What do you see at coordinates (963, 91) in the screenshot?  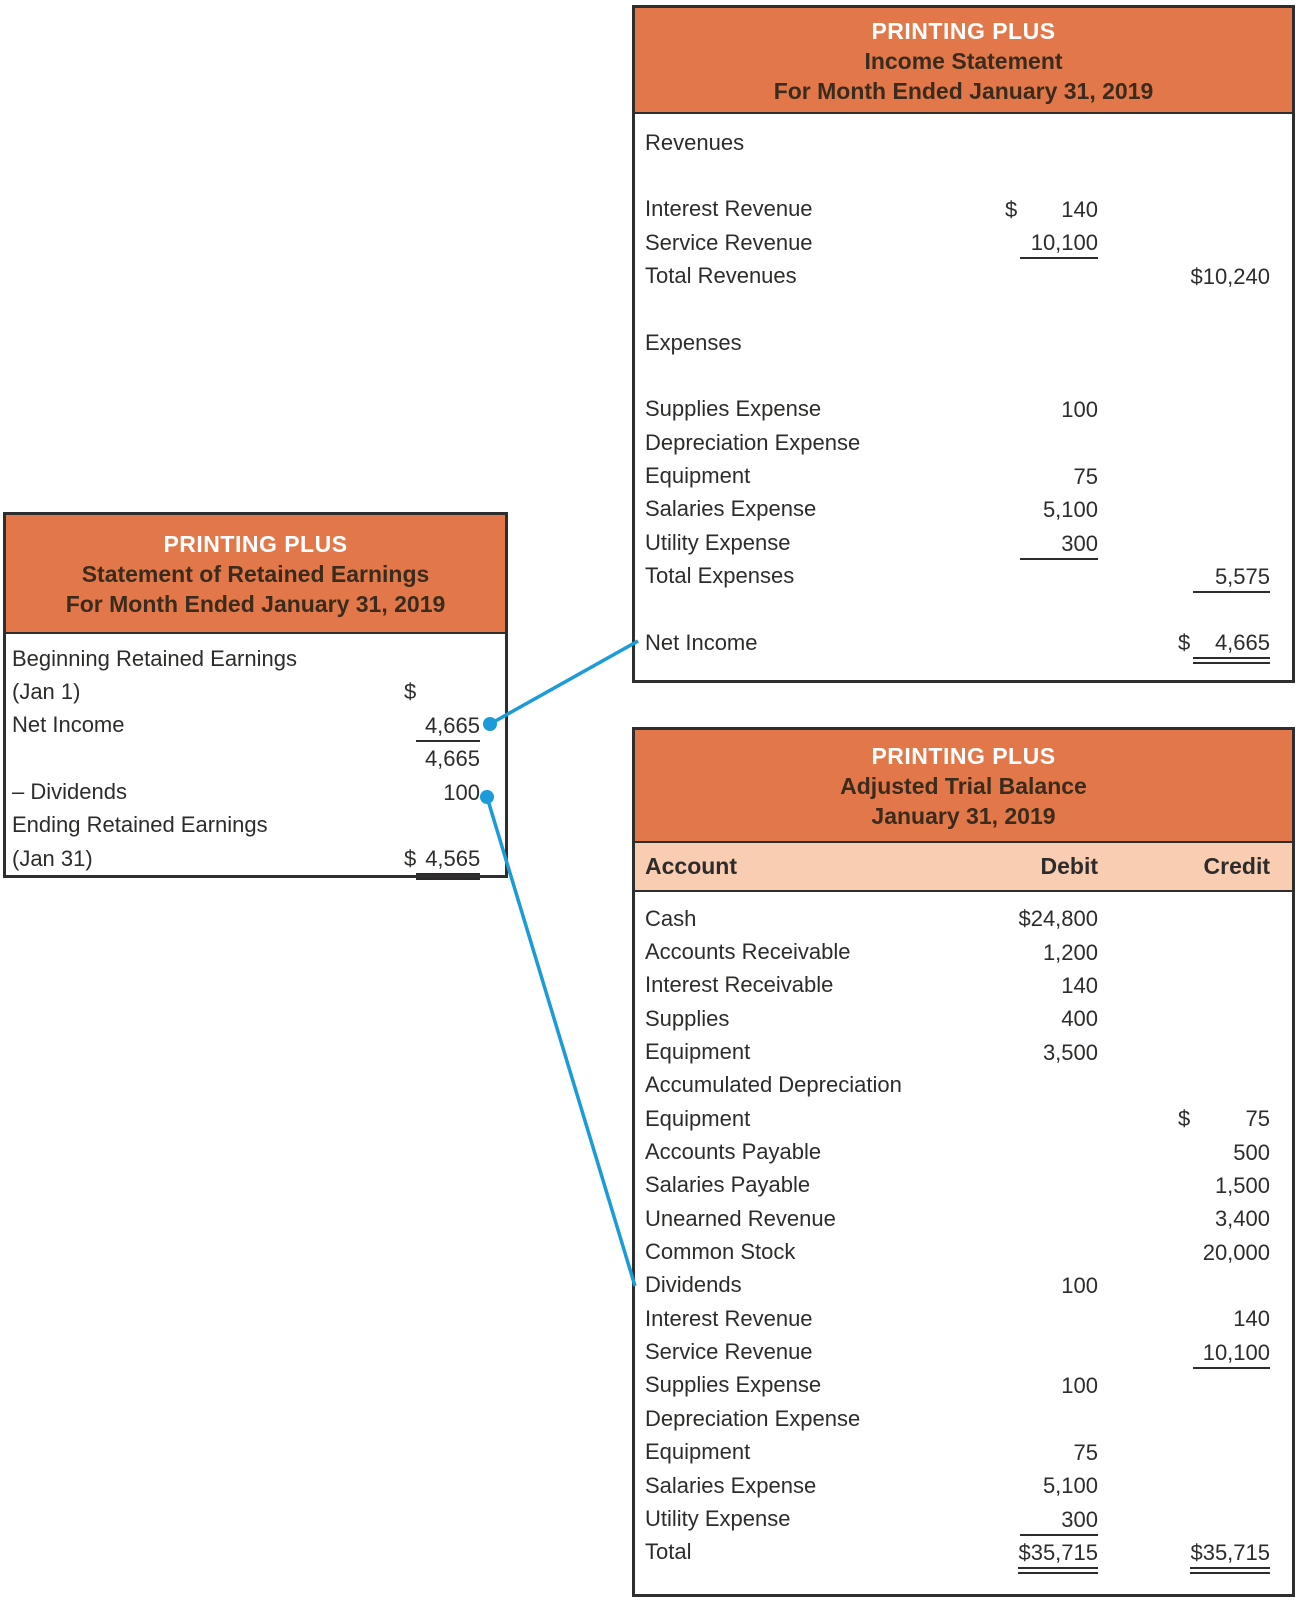 I see `statement-period: For Month Ended January 31, 2019` at bounding box center [963, 91].